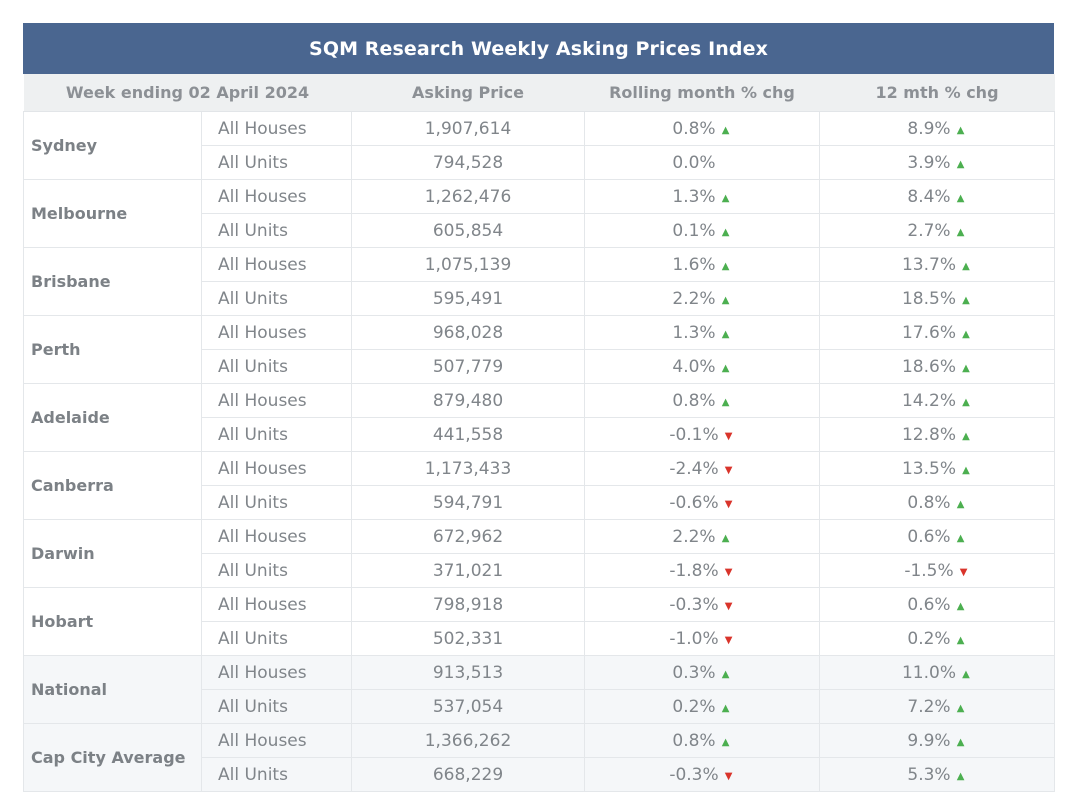 This screenshot has height=810, width=1080. I want to click on asking-price-value: 1,366,262, so click(468, 740).